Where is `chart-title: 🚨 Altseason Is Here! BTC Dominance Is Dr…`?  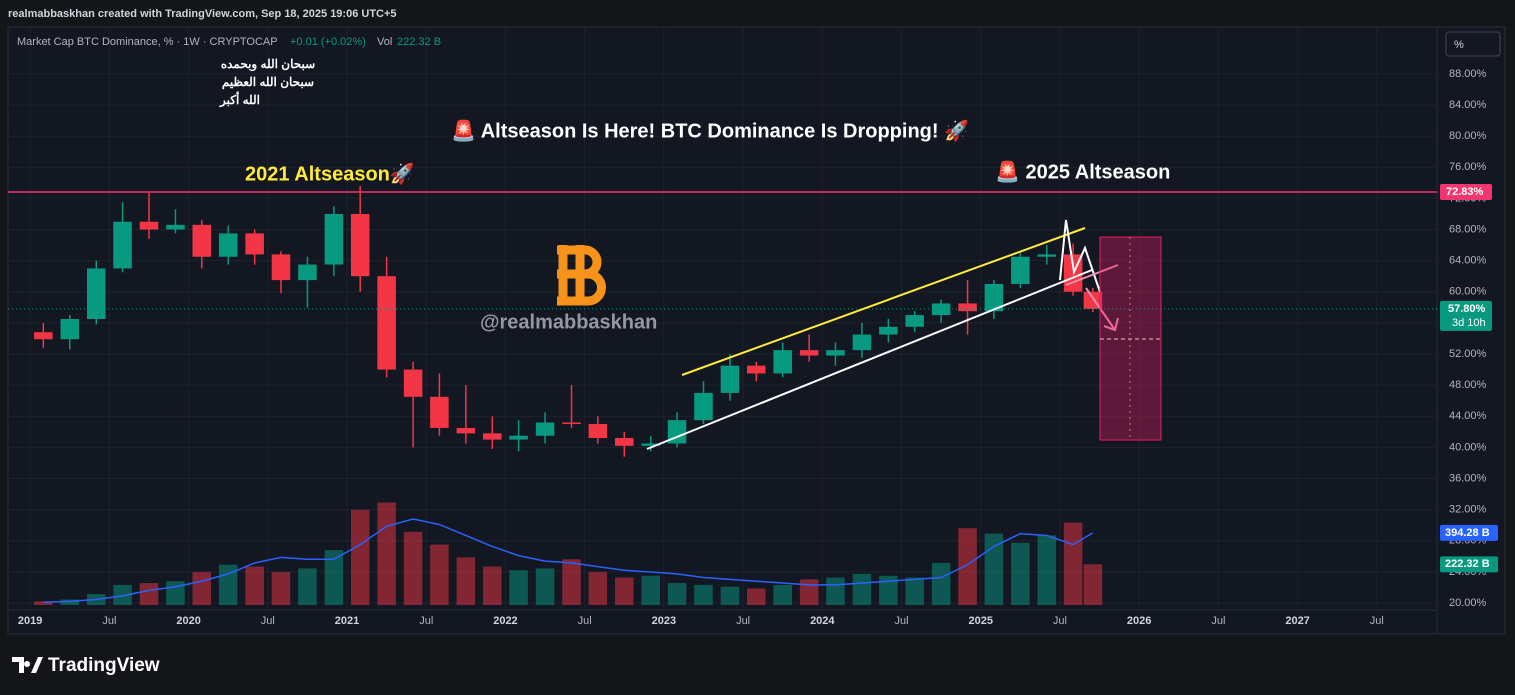
chart-title: 🚨 Altseason Is Here! BTC Dominance Is Dr… is located at coordinates (710, 130).